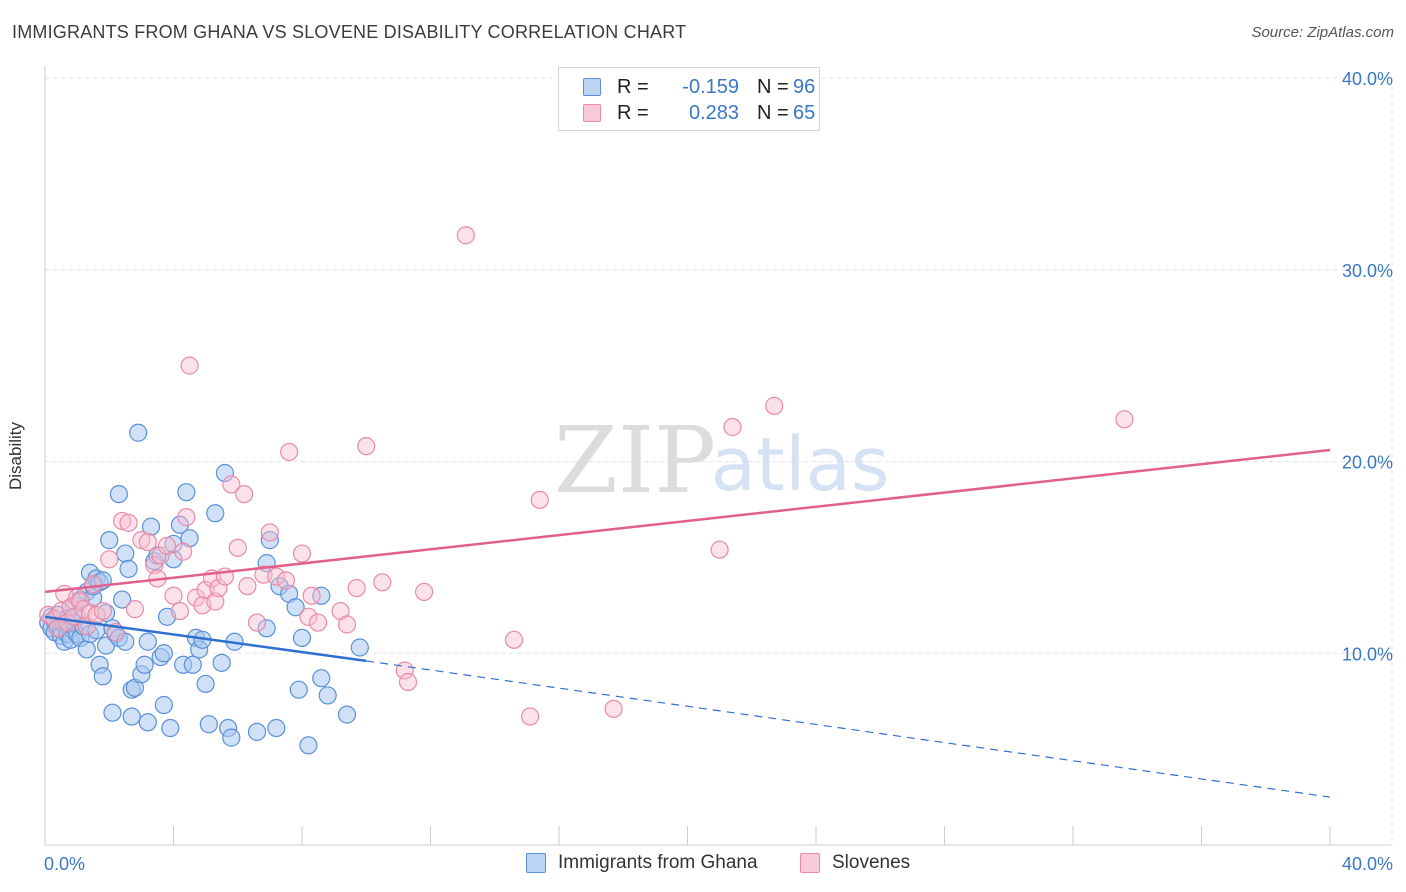 The width and height of the screenshot is (1406, 892). What do you see at coordinates (800, 465) in the screenshot?
I see `watermark-atlas: atlas` at bounding box center [800, 465].